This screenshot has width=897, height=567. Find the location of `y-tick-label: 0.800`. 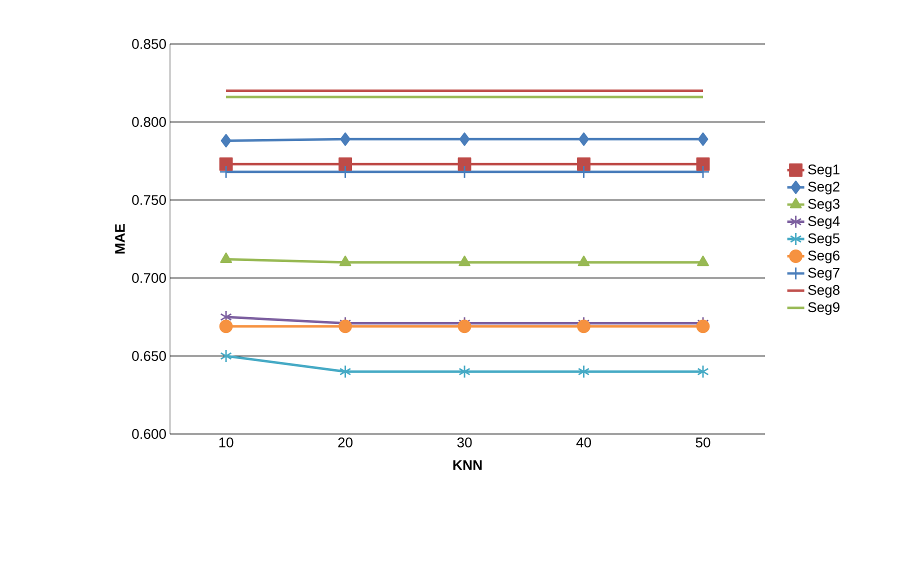

y-tick-label: 0.800 is located at coordinates (149, 122).